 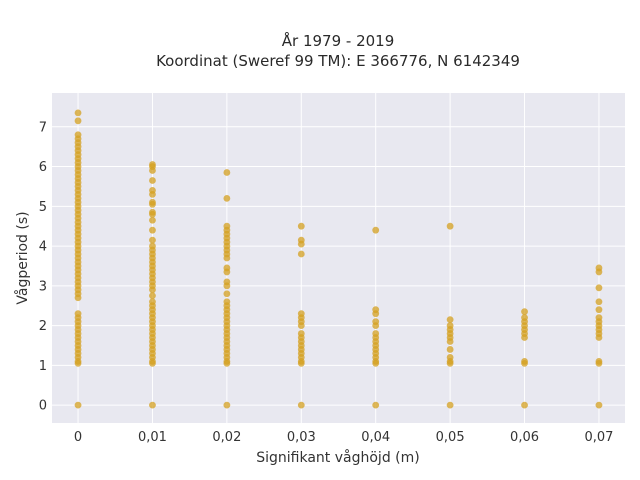 I want to click on y-tick-label: 6, so click(x=43, y=167).